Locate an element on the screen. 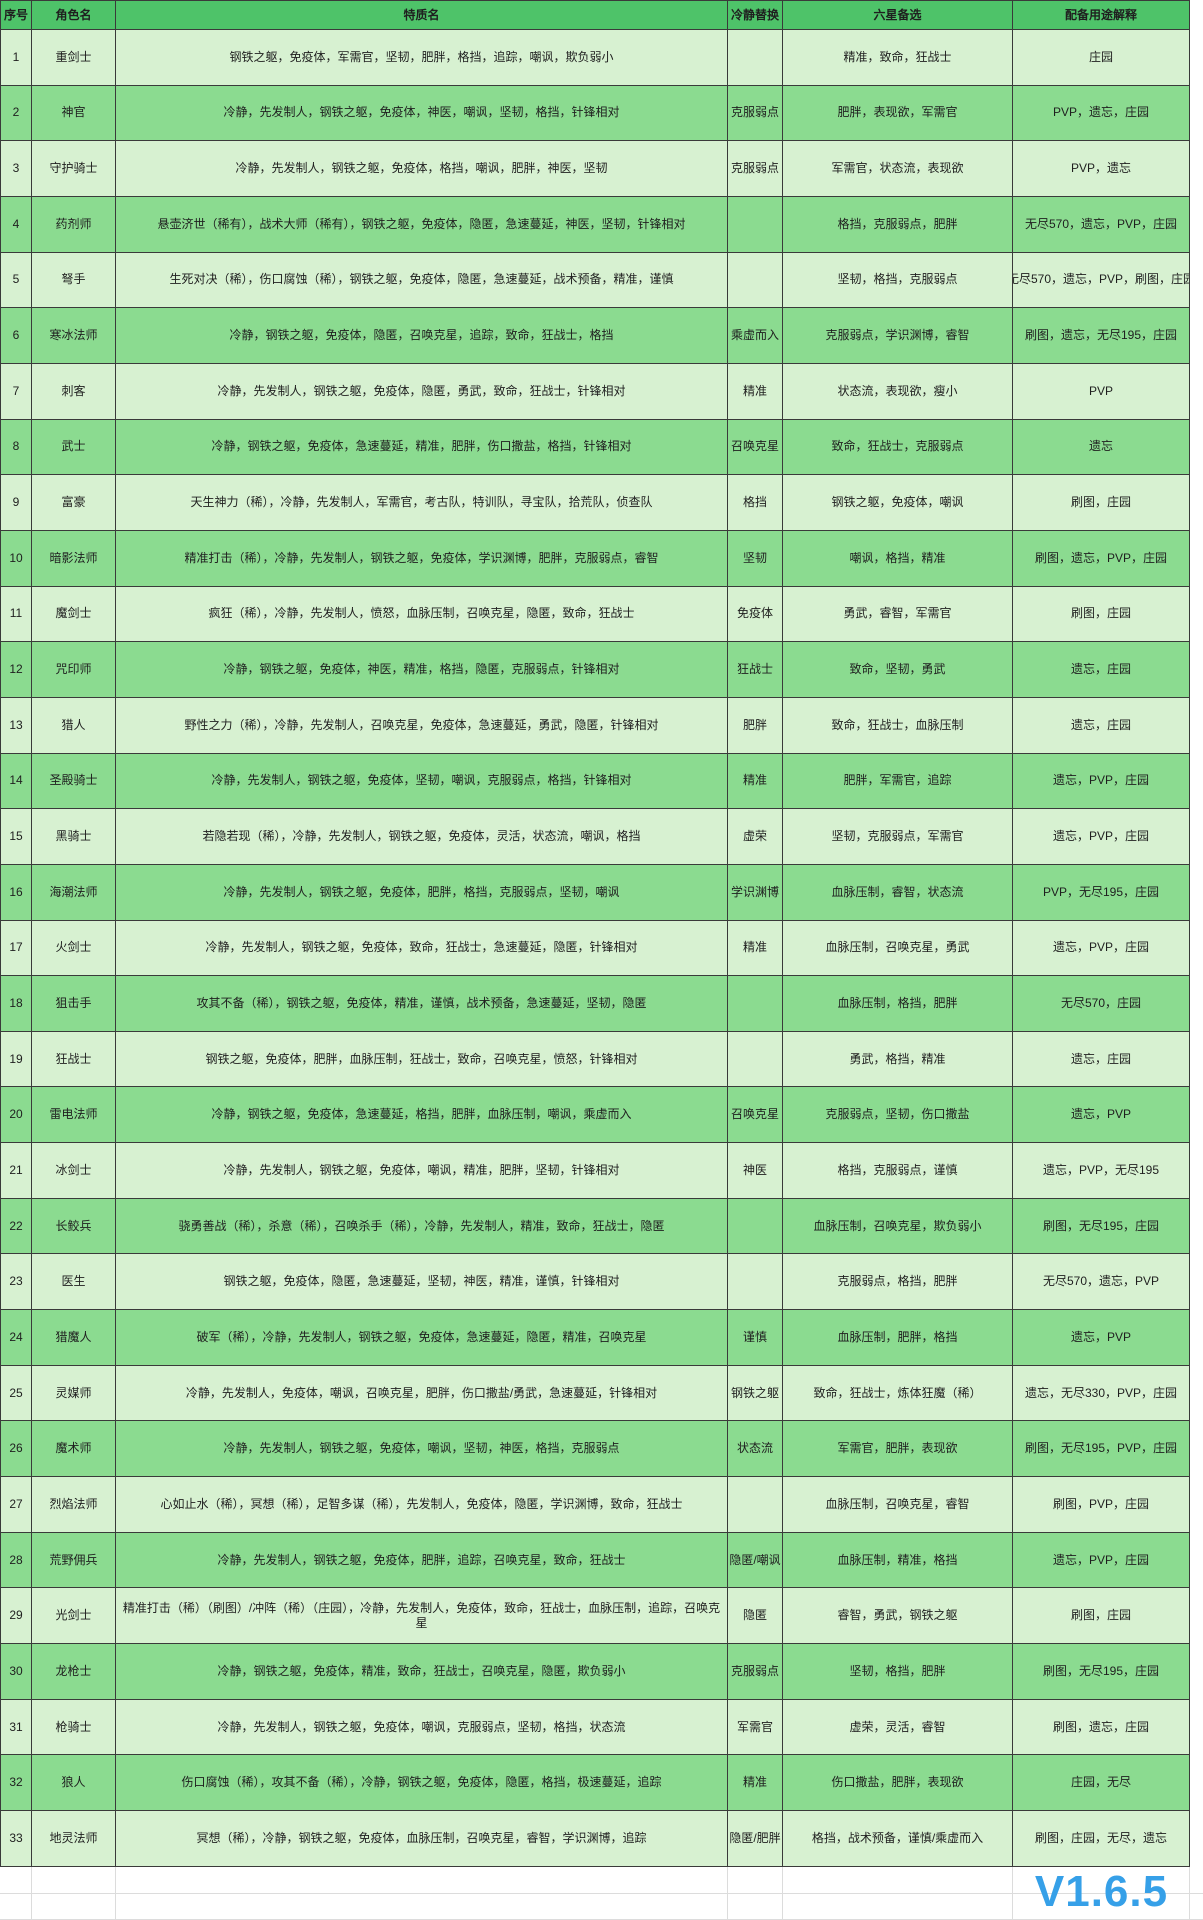 The image size is (1203, 1920). row-number-cell: 6 is located at coordinates (16, 336).